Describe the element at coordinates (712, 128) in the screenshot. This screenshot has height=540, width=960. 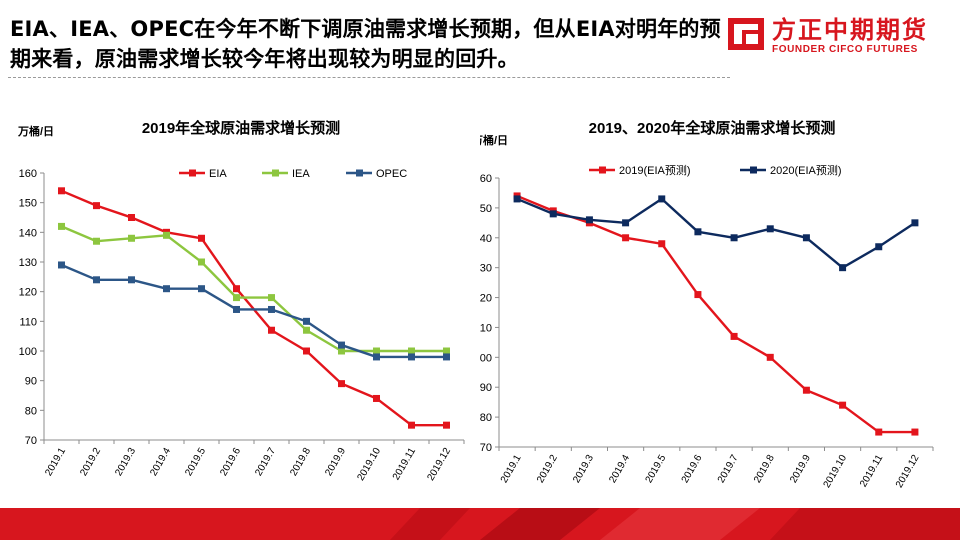
I see `chart-title: 2019、2020年全球原油需求增长预测` at that location.